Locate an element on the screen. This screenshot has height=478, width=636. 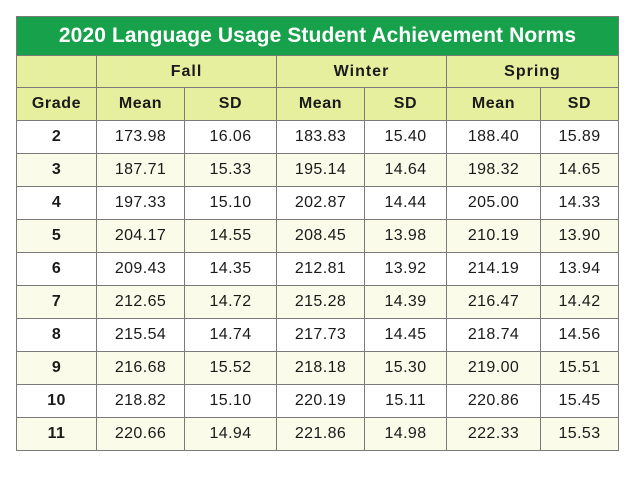
winter-mean-cell: 208.45 is located at coordinates (320, 236).